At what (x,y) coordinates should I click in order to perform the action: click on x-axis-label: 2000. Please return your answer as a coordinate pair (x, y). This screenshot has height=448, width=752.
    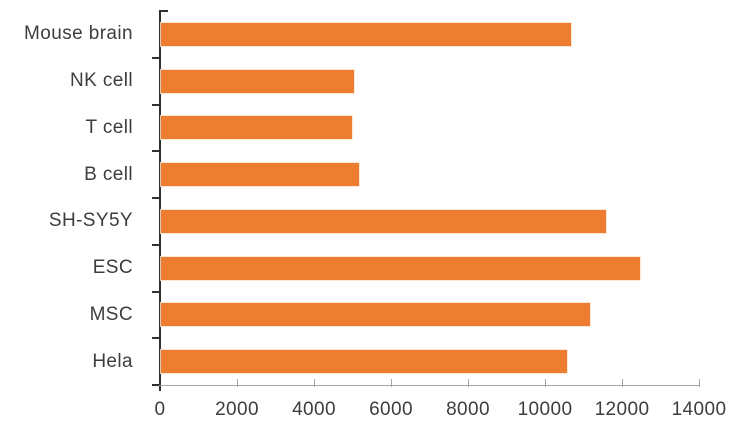
    Looking at the image, I should click on (237, 409).